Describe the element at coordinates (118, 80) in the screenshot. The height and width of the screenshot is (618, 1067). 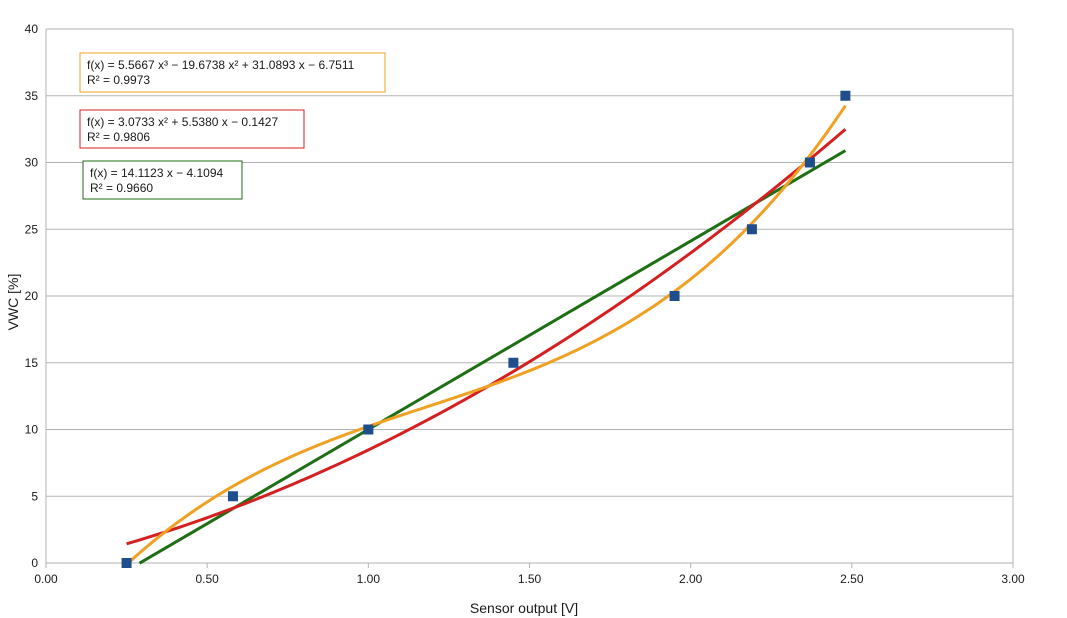
I see `trendline-r-squared: R² = 0.9973` at that location.